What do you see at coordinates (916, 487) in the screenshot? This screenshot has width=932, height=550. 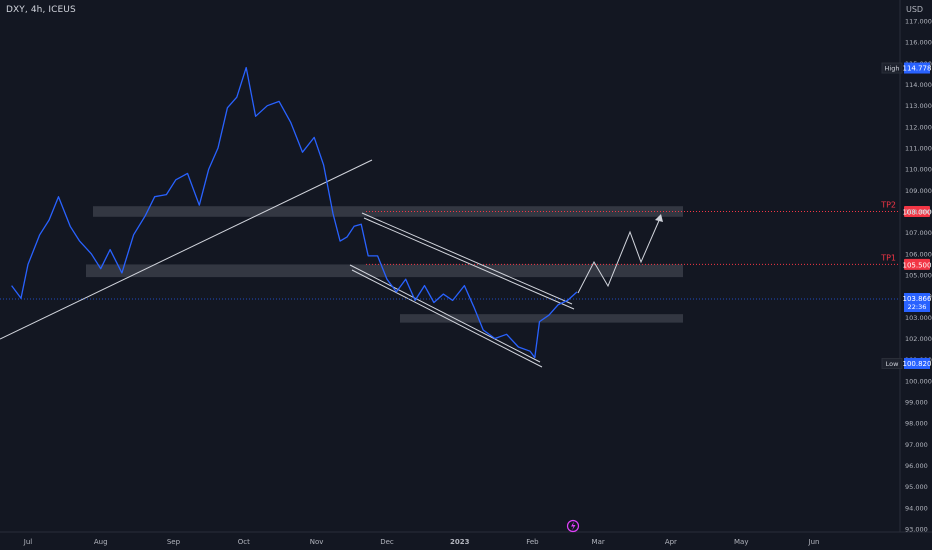 I see `y-tick-label: 95.000` at bounding box center [916, 487].